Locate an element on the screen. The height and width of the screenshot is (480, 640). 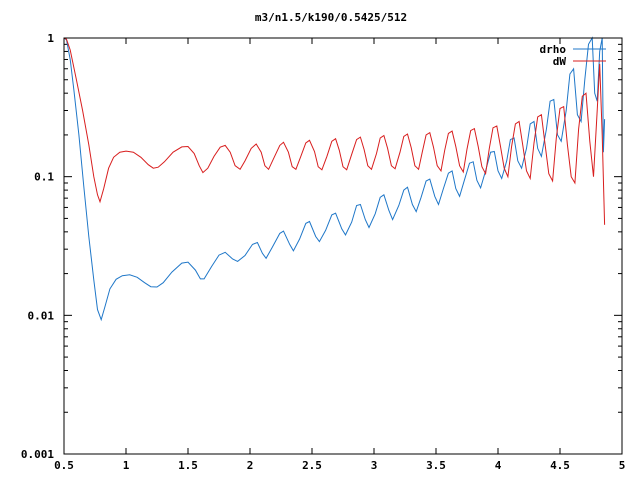
y-tick-label: 1 is located at coordinates (50, 38).